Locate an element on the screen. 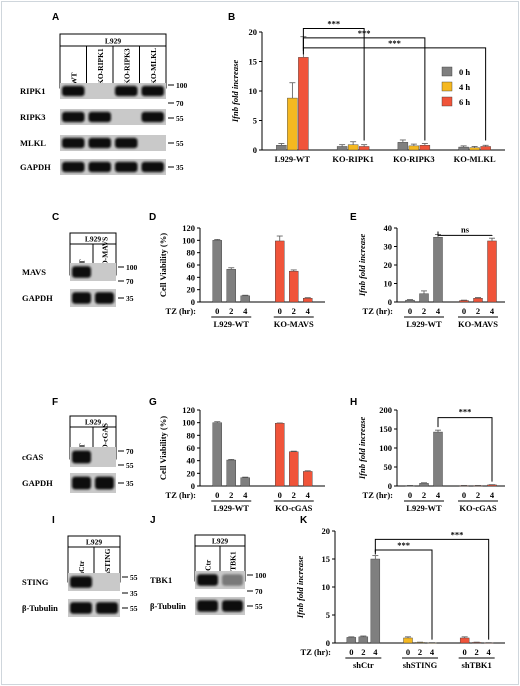  blot-panel-I: I L929 shCtr shSTING STING β-Tubulin 55 35 55 is located at coordinates (80, 566).